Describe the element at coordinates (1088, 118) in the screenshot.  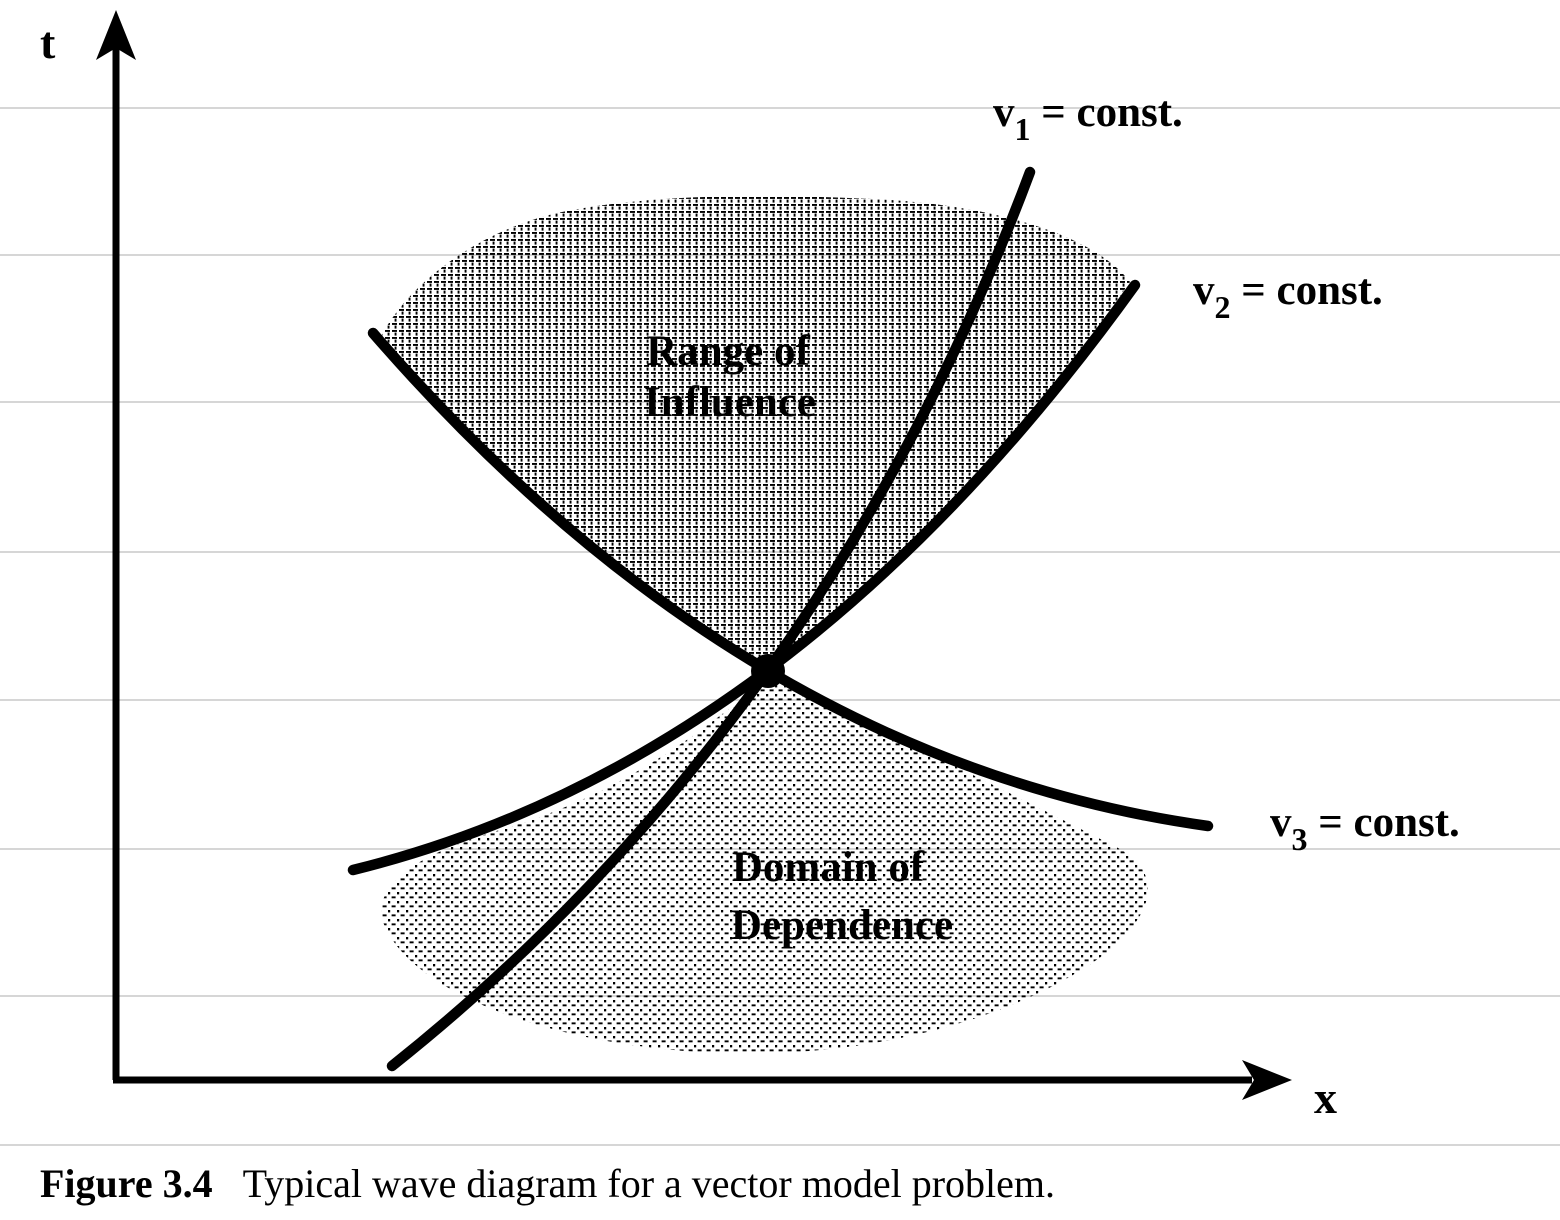
I see `curve-label-v1: v1 = const.` at that location.